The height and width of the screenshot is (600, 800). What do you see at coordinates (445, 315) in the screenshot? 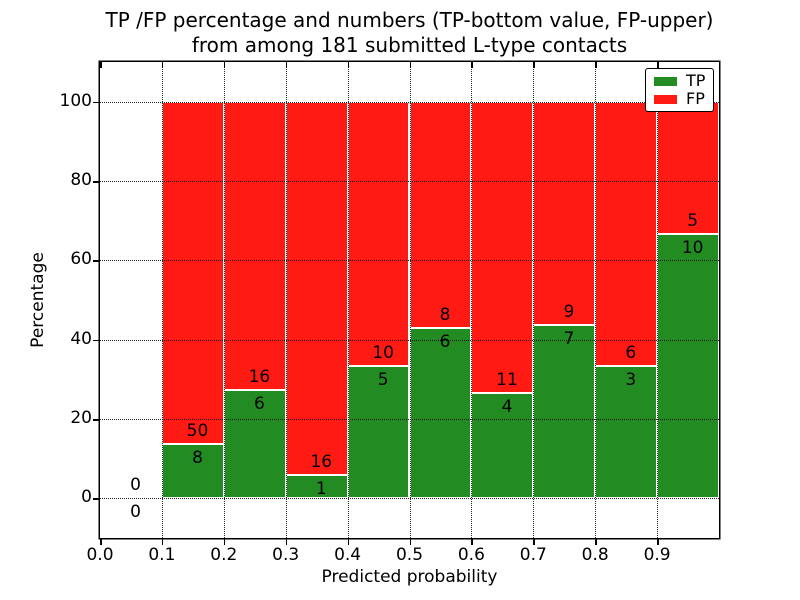
I see `bar-fp-count-label: 8` at bounding box center [445, 315].